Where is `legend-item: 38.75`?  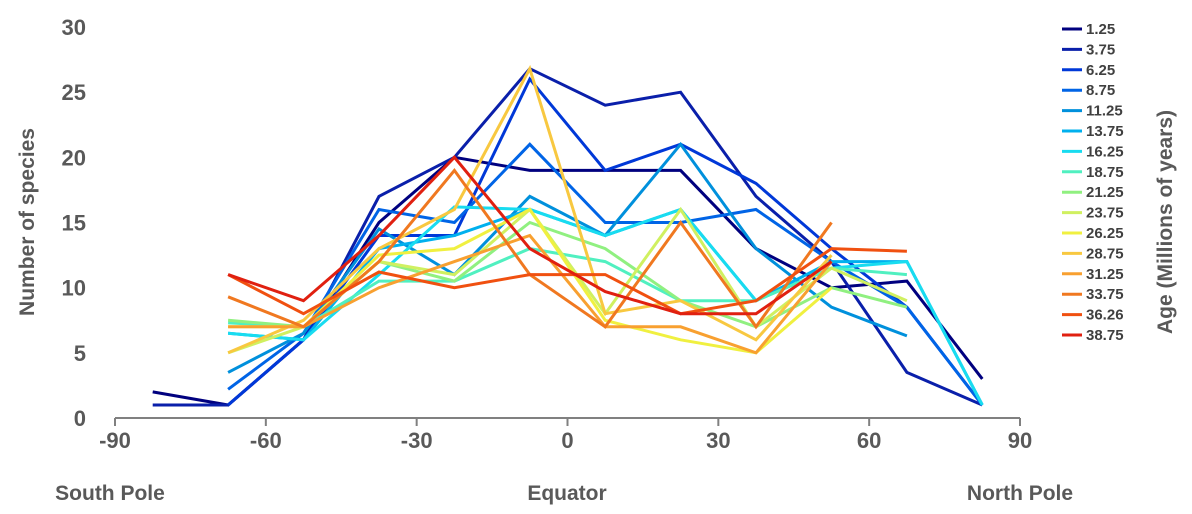 legend-item: 38.75 is located at coordinates (1093, 335).